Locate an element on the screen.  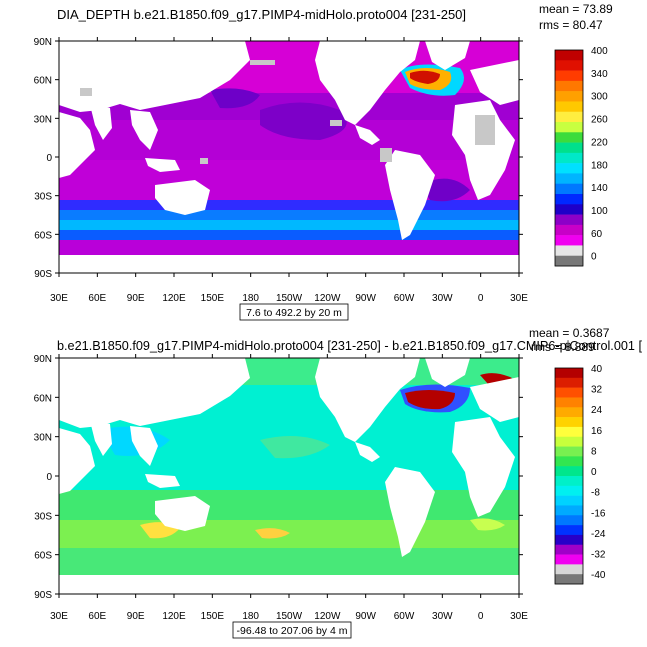
colorbar-label: 300 is located at coordinates (599, 97).